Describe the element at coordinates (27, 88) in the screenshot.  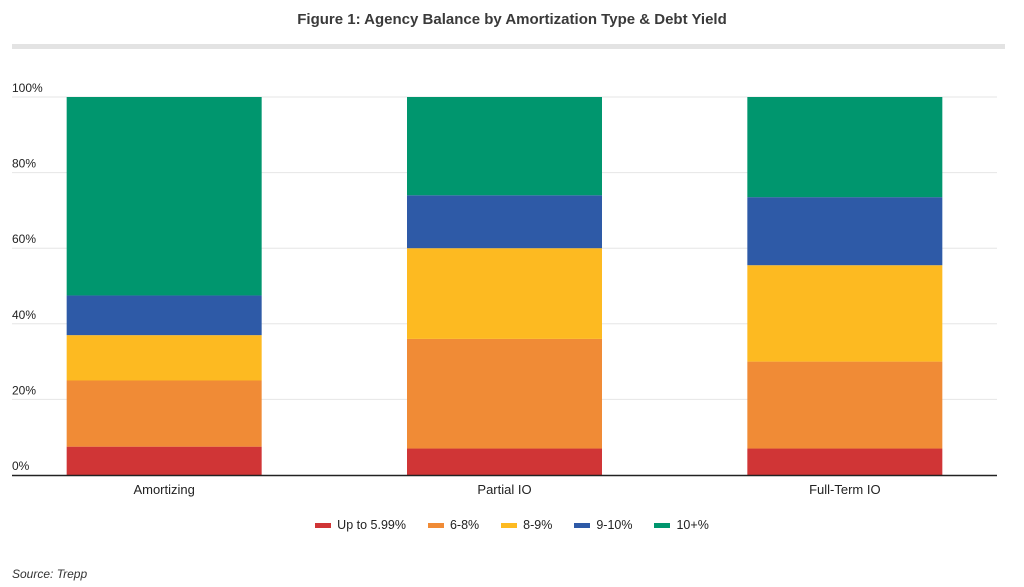
I see `y-tick-label: 100%` at that location.